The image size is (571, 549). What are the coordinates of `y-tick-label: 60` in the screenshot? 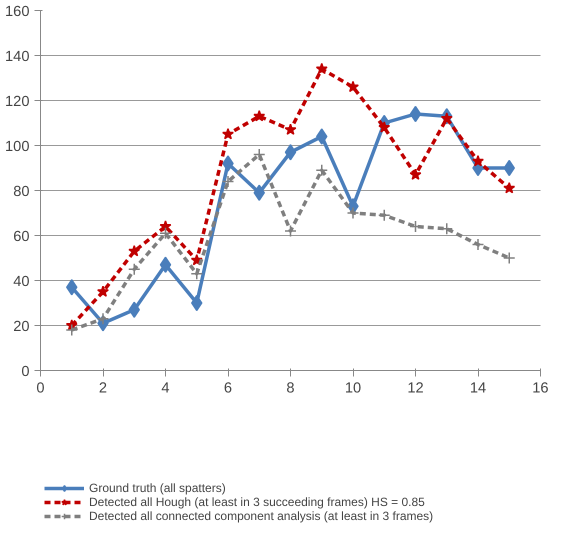 It's located at (21, 237).